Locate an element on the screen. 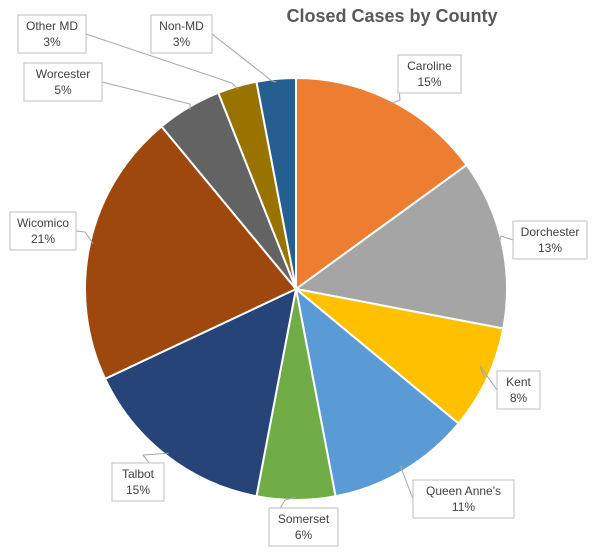 The width and height of the screenshot is (593, 556). chart-title: Closed Cases by County is located at coordinates (391, 16).